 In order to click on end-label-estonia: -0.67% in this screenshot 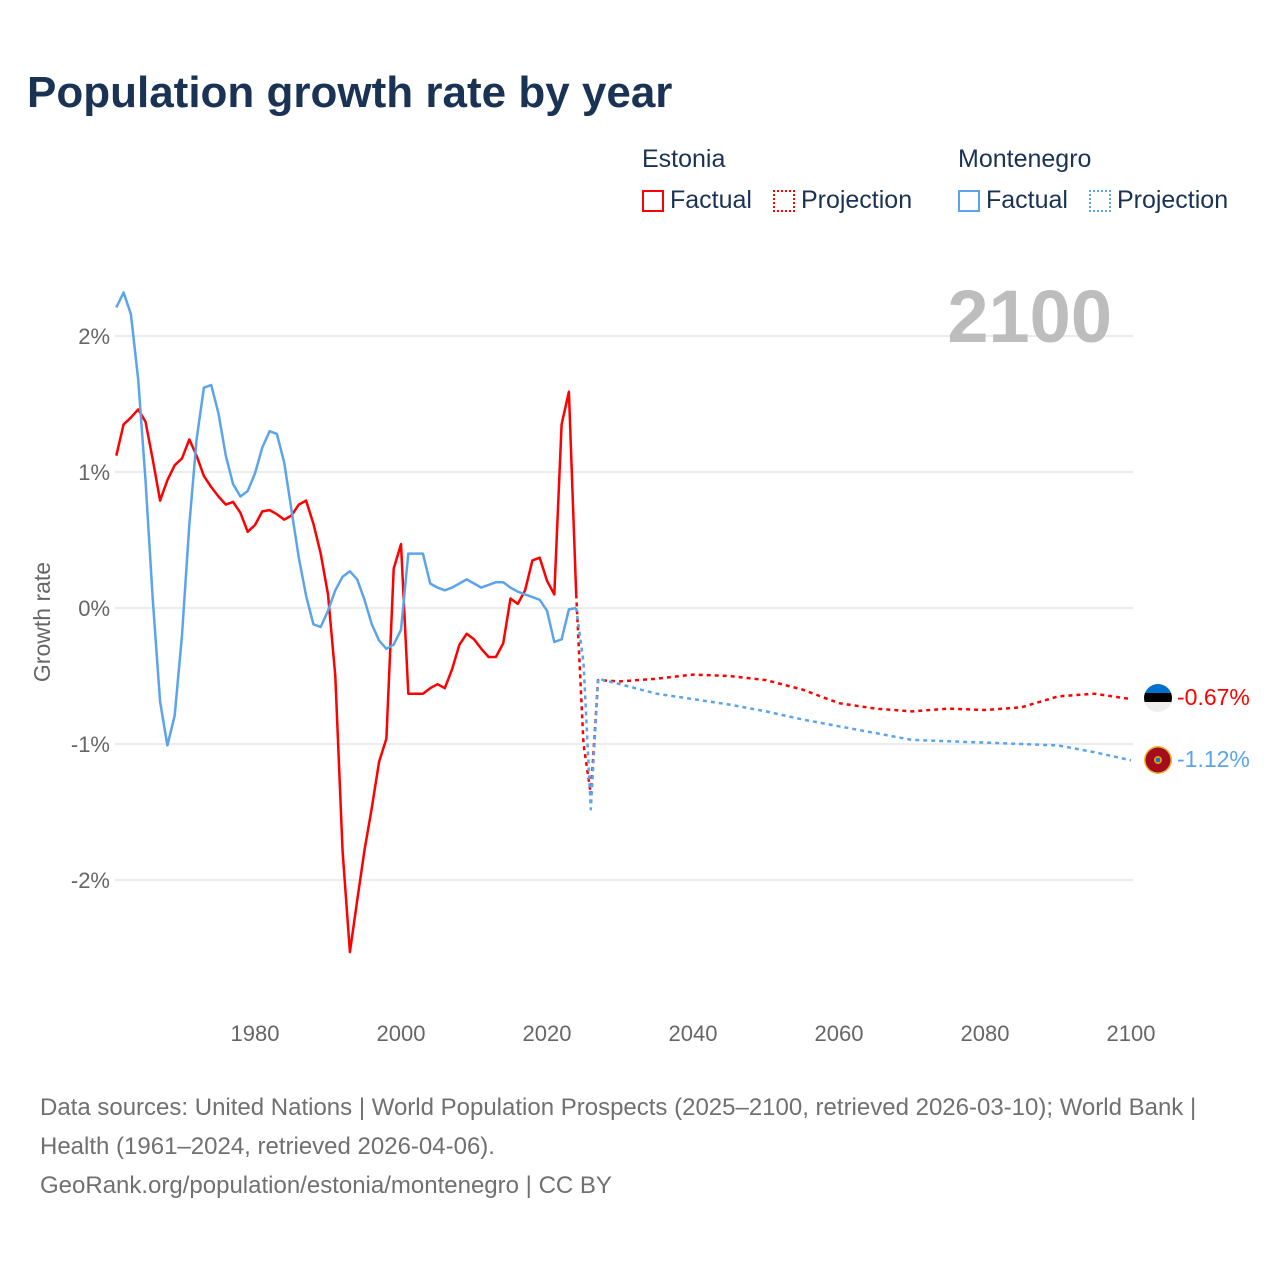, I will do `click(1213, 697)`.